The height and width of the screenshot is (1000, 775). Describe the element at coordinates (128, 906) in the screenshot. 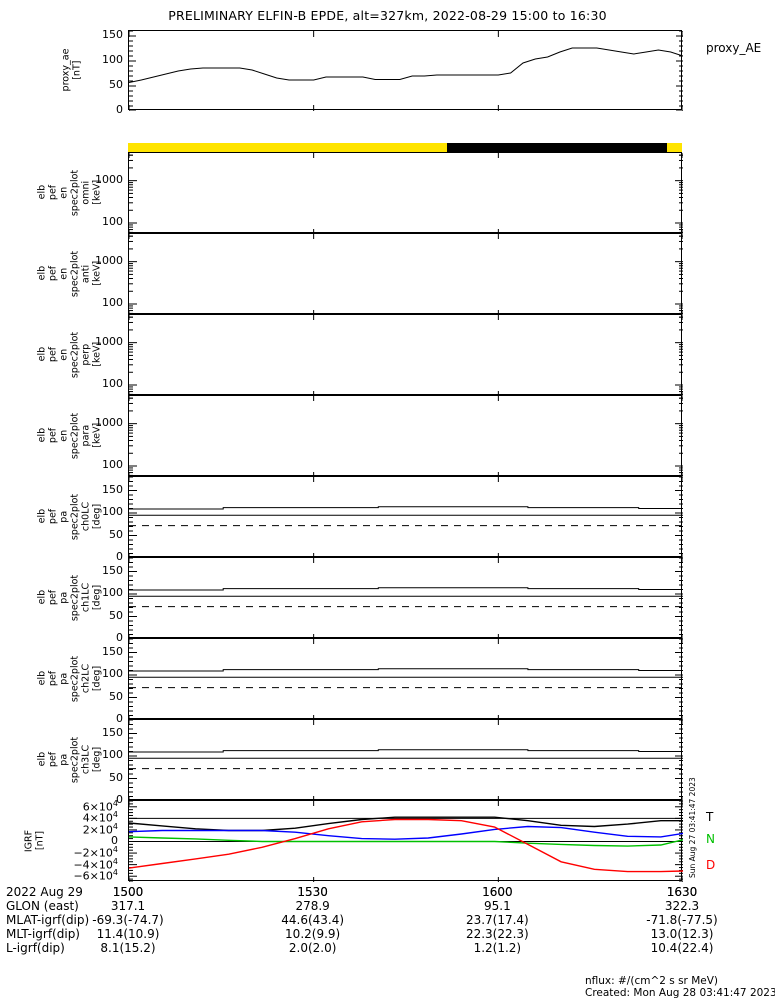

I see `bottom-cell: 317.1` at that location.